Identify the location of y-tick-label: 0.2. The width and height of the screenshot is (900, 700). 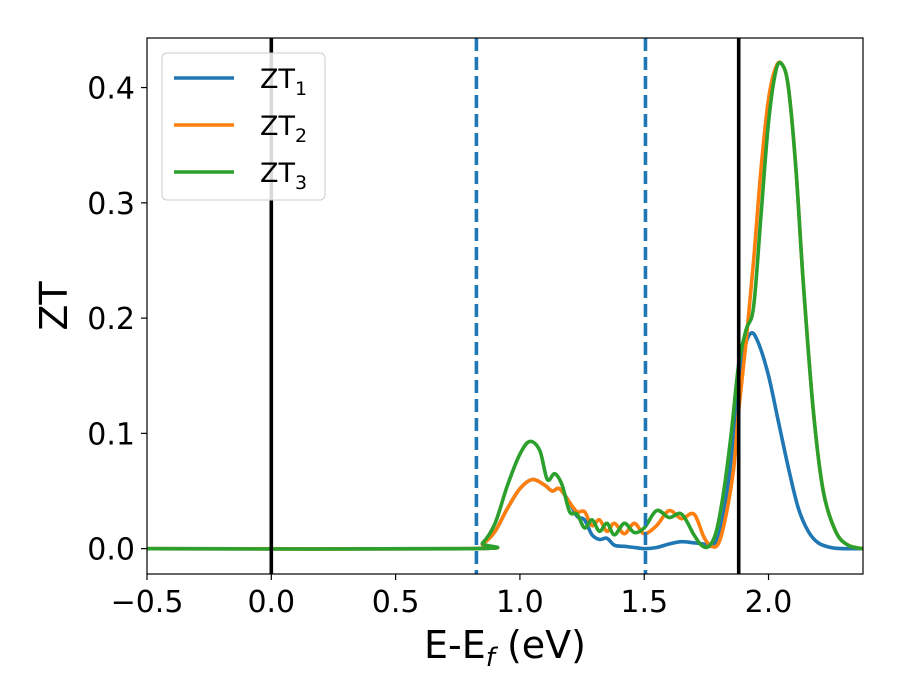
(111, 319).